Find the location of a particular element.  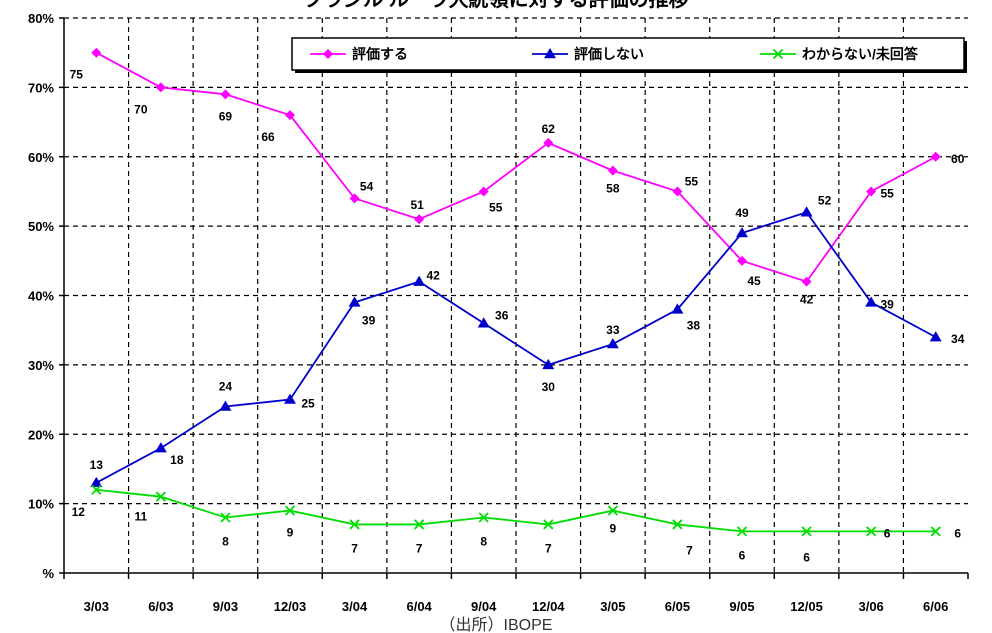

legend: 評価する 評価しない わからない/未回答 is located at coordinates (629, 55).